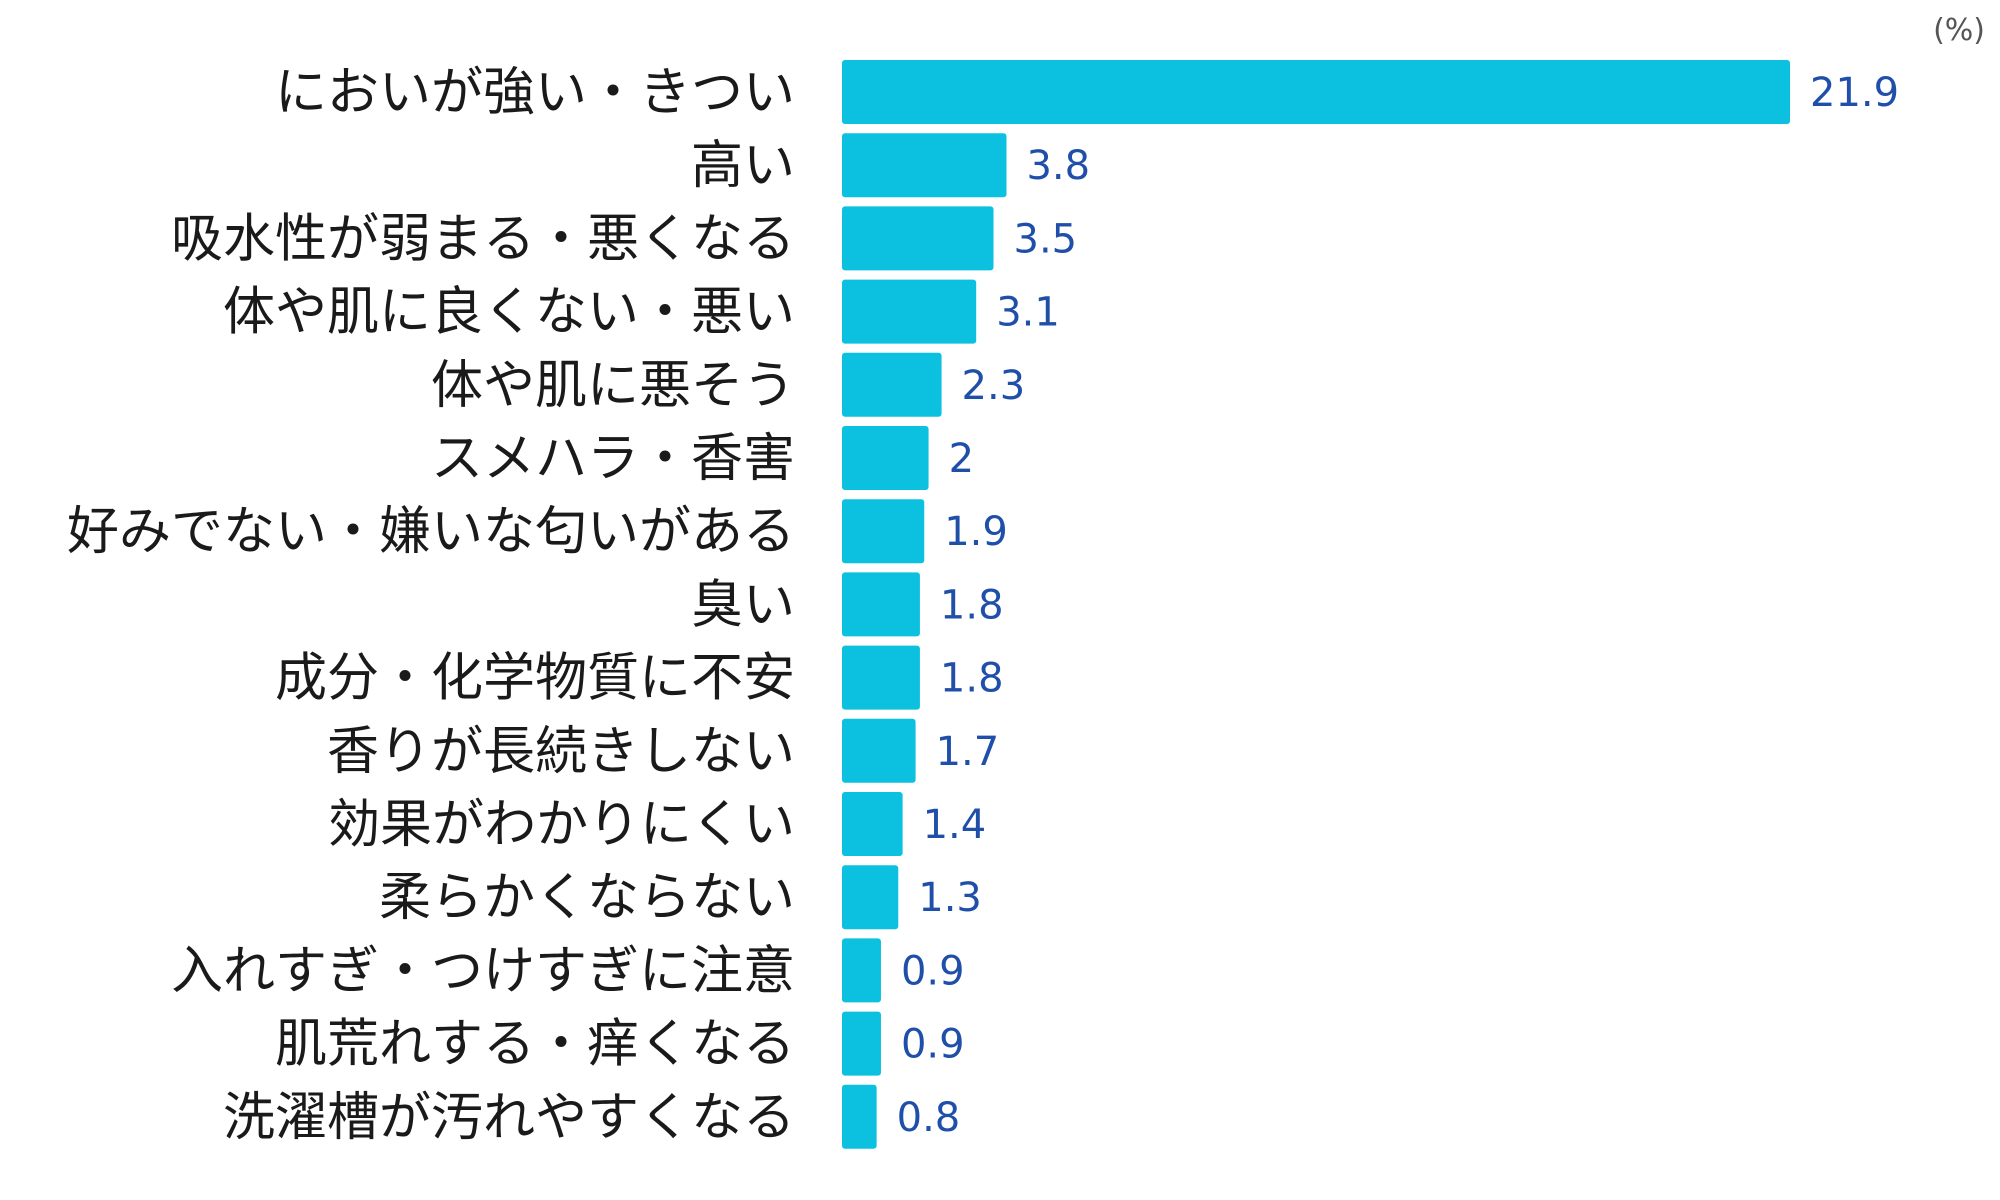 The width and height of the screenshot is (2000, 1200). Describe the element at coordinates (509, 313) in the screenshot. I see `category-label: 体や肌に良くない・悪い` at that location.